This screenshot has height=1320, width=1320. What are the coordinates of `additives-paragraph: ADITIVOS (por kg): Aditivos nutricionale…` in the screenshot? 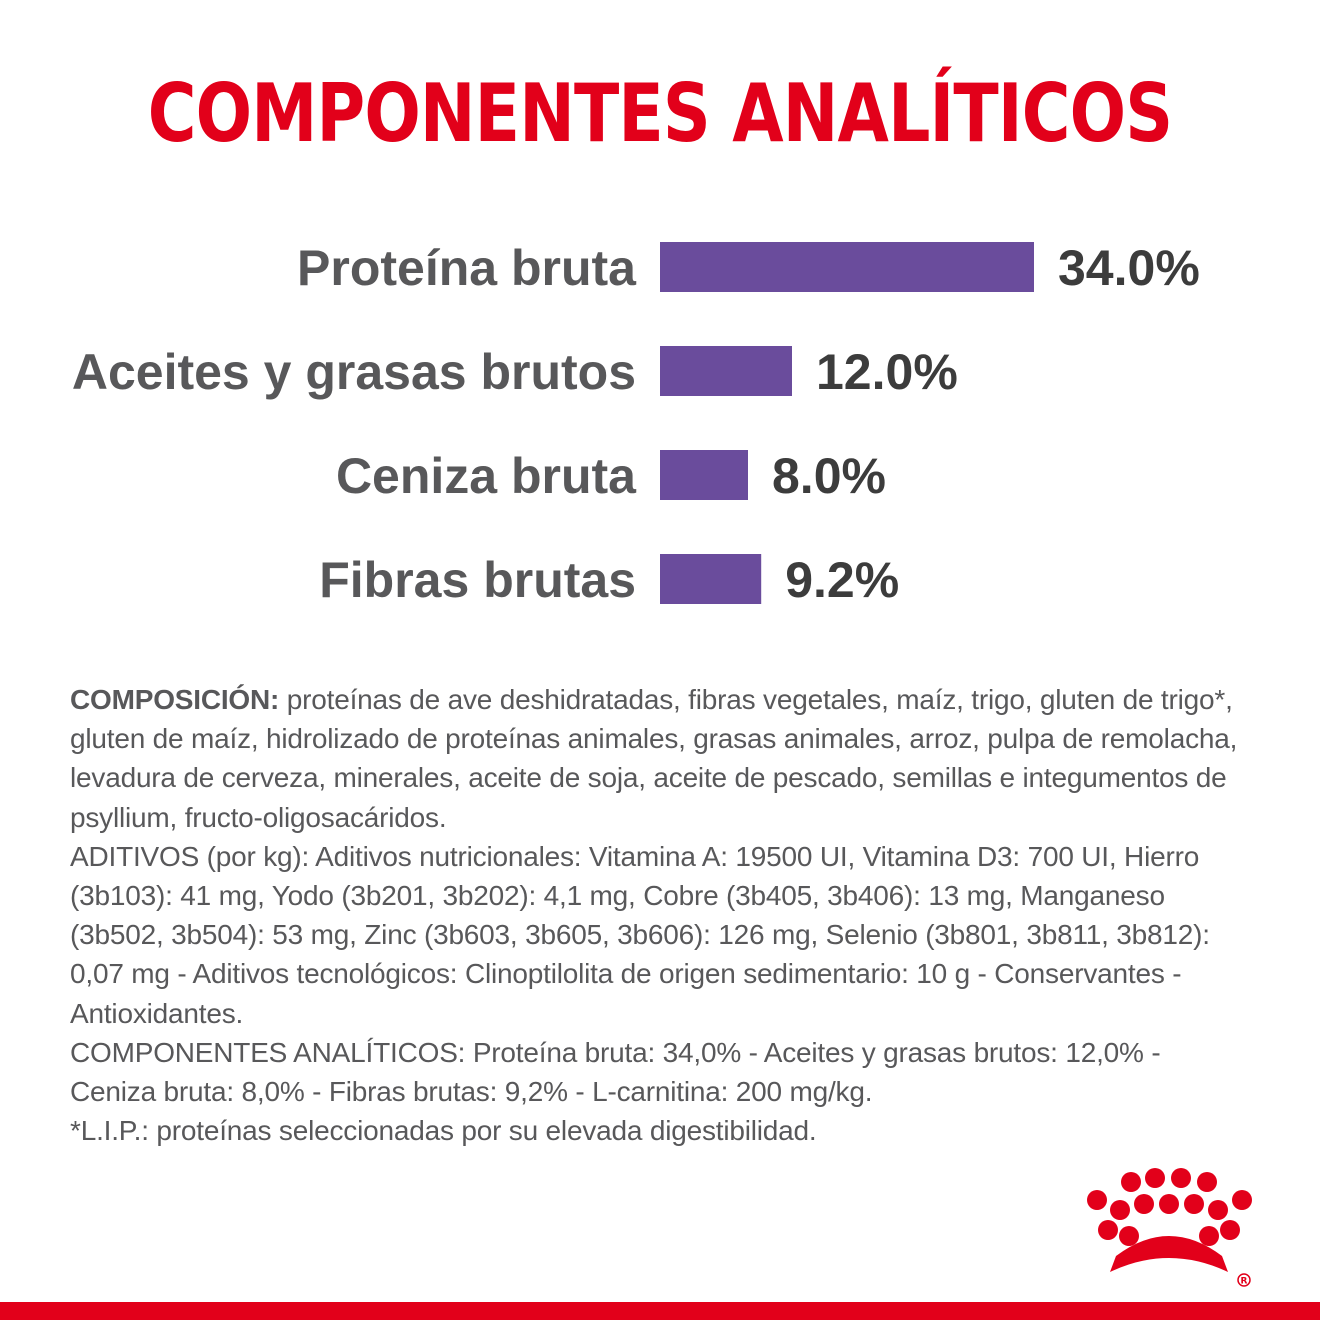 It's located at (640, 934).